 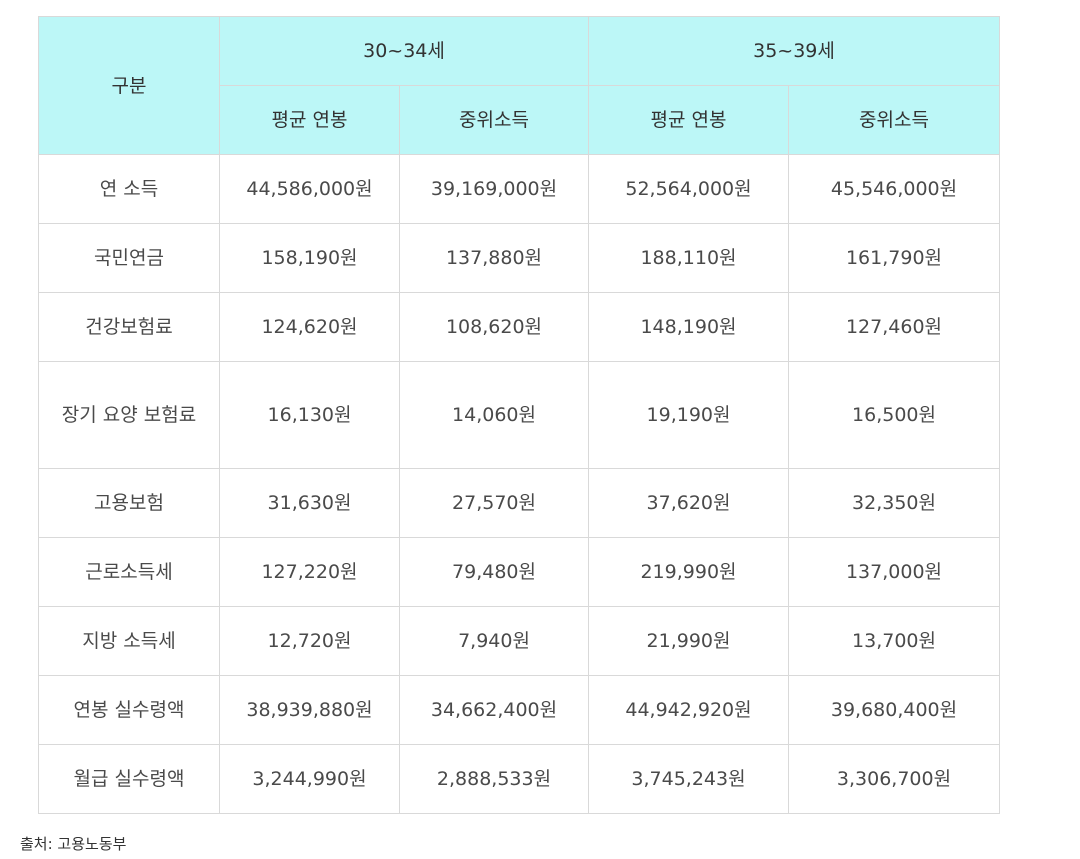 I want to click on row-label: 연 소득, so click(x=129, y=189).